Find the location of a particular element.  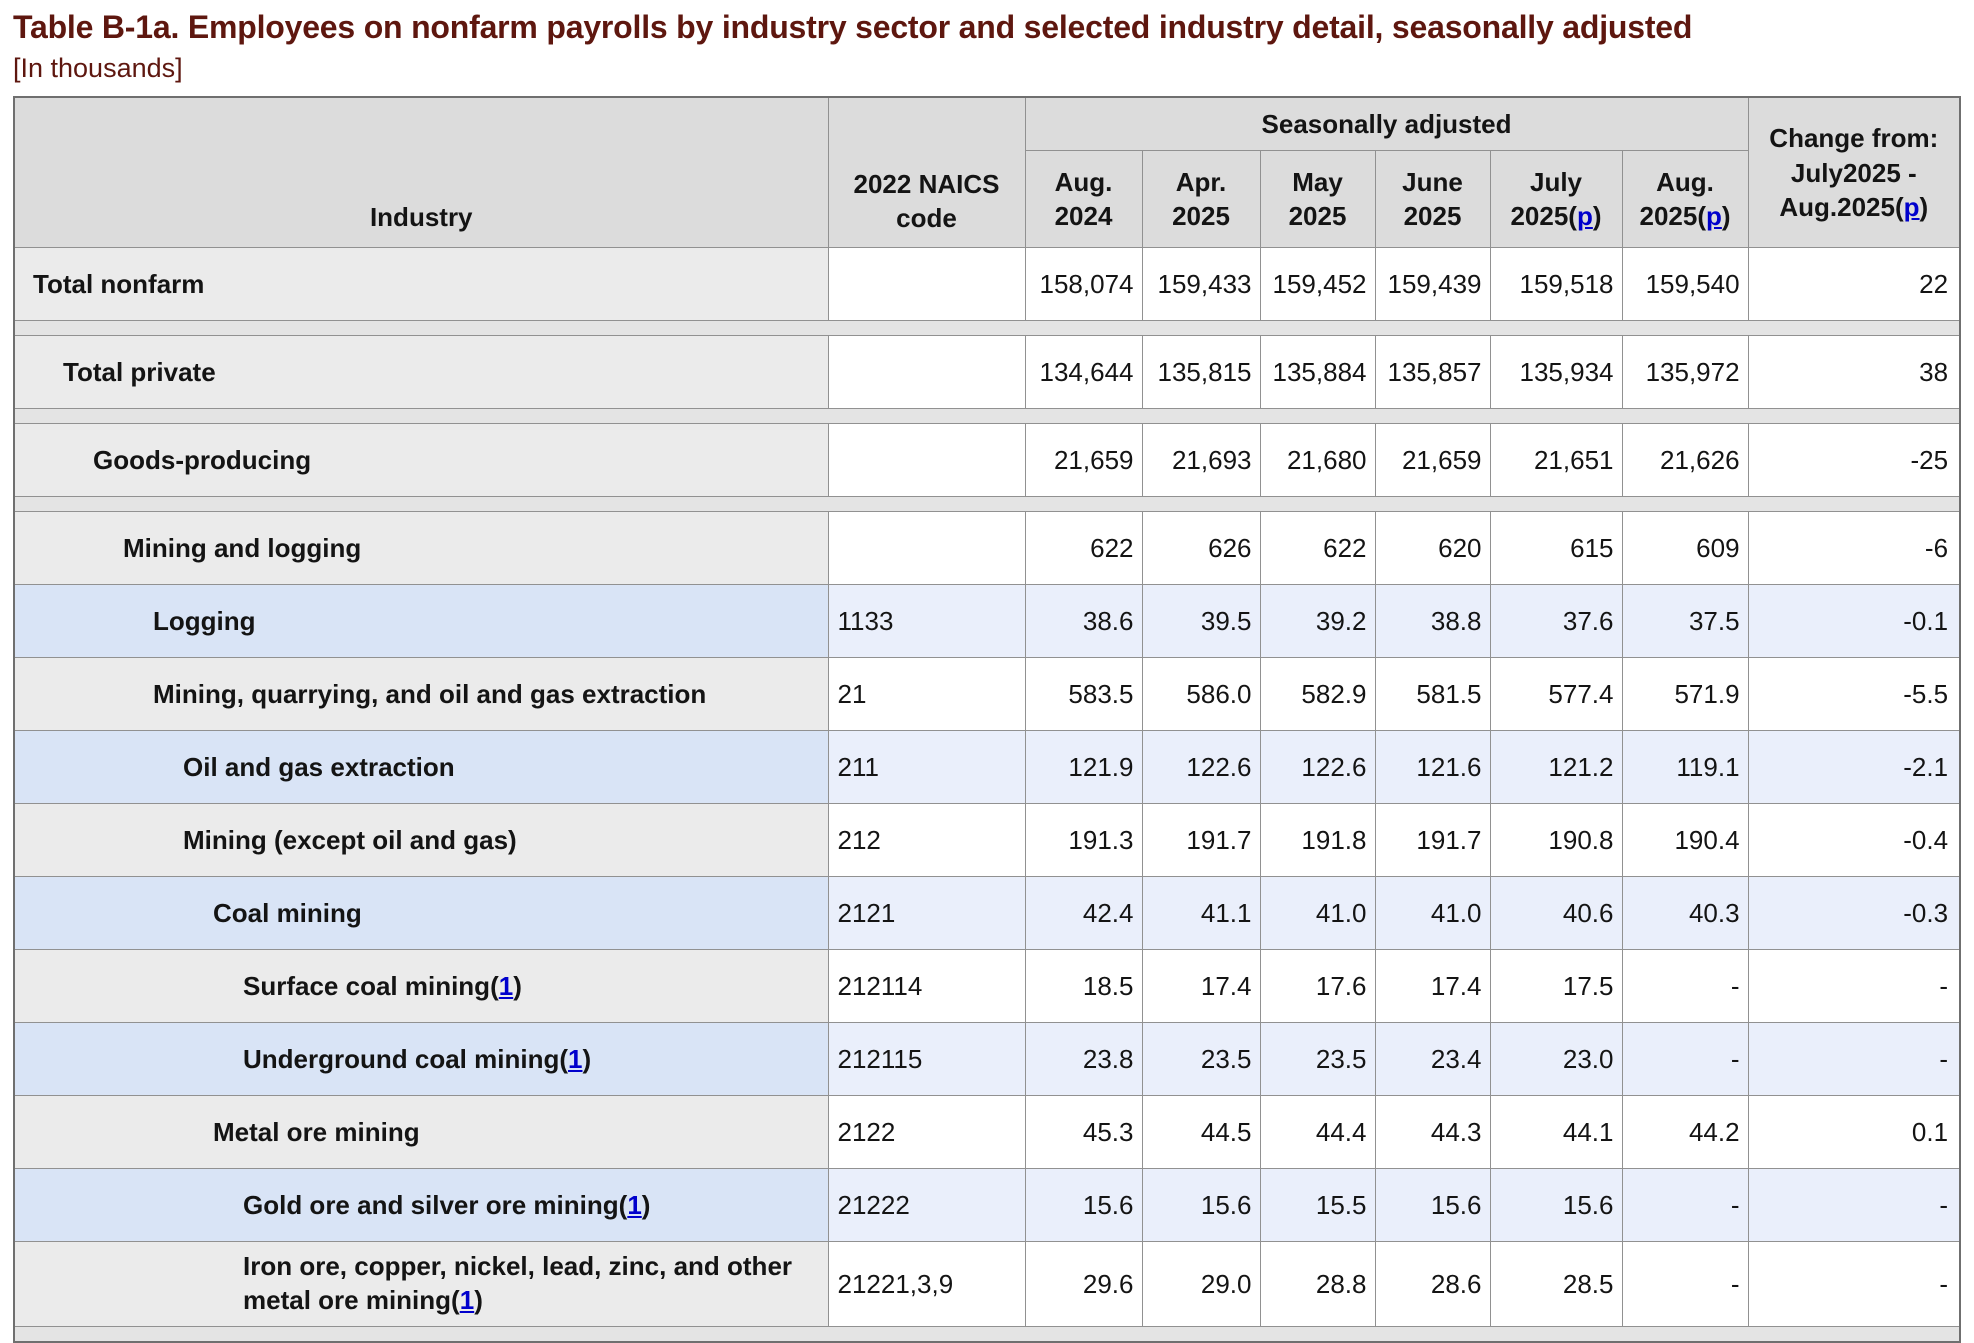

value-cell: 40.6 is located at coordinates (1556, 913).